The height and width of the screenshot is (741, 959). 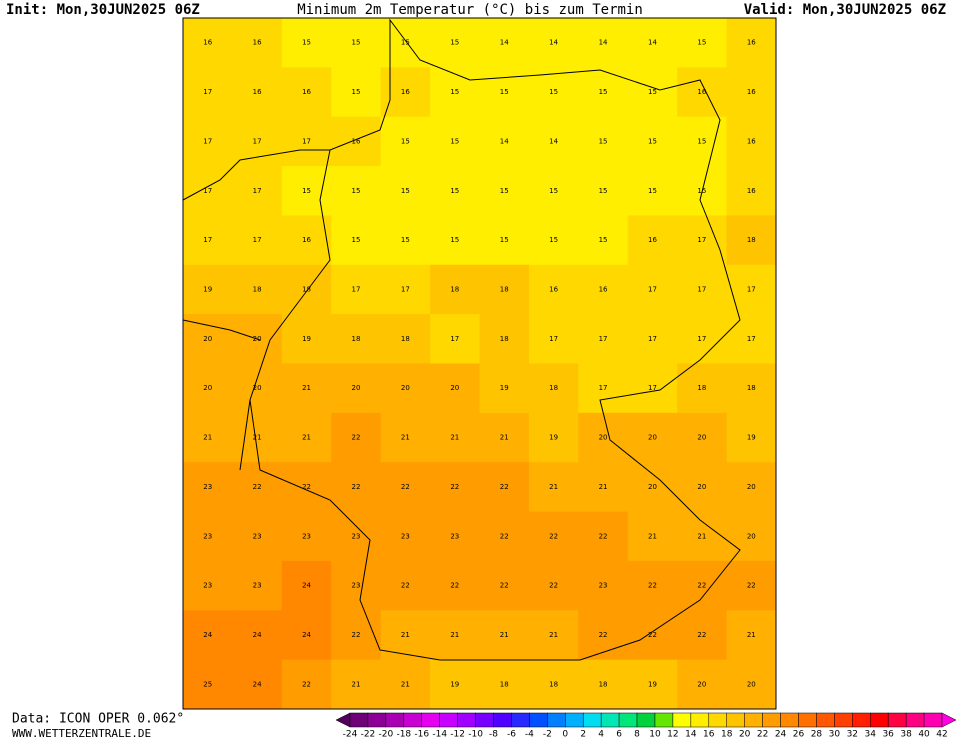 What do you see at coordinates (601, 735) in the screenshot?
I see `colorbar-label: 4` at bounding box center [601, 735].